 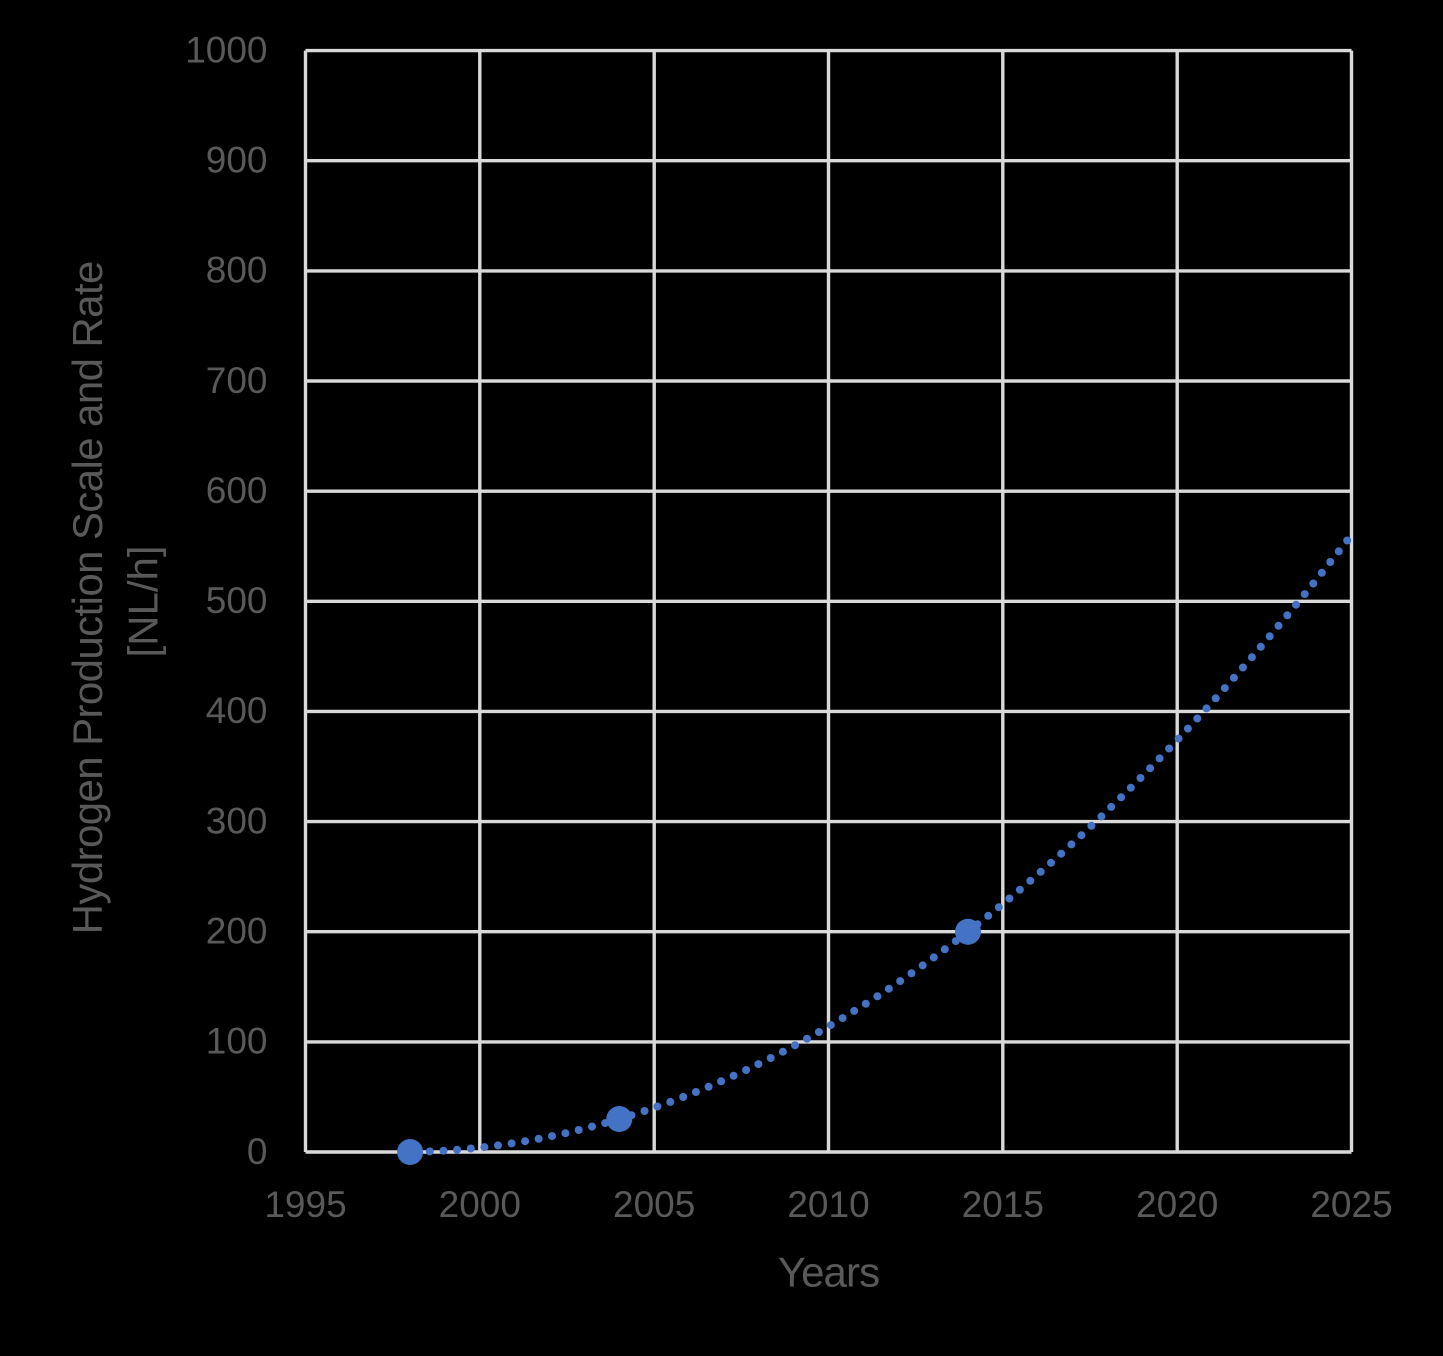 I want to click on svg-text: Years, so click(x=828, y=1271).